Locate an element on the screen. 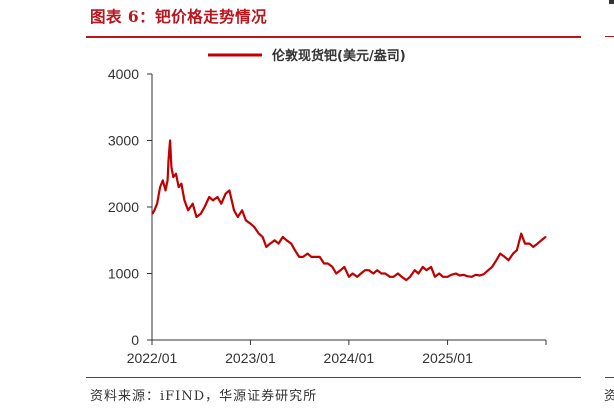 This screenshot has height=416, width=614. chart-legend: 伦敦现货钯(美元/盎司) is located at coordinates (307, 56).